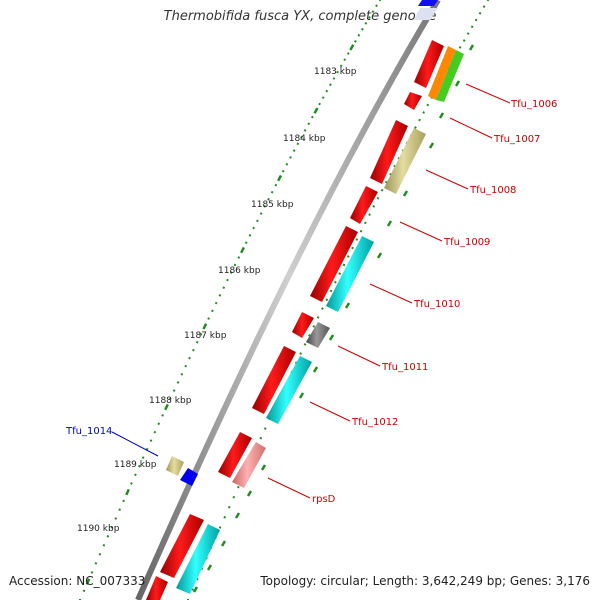 Image resolution: width=600 pixels, height=600 pixels. I want to click on cds-rpsd, so click(235, 455).